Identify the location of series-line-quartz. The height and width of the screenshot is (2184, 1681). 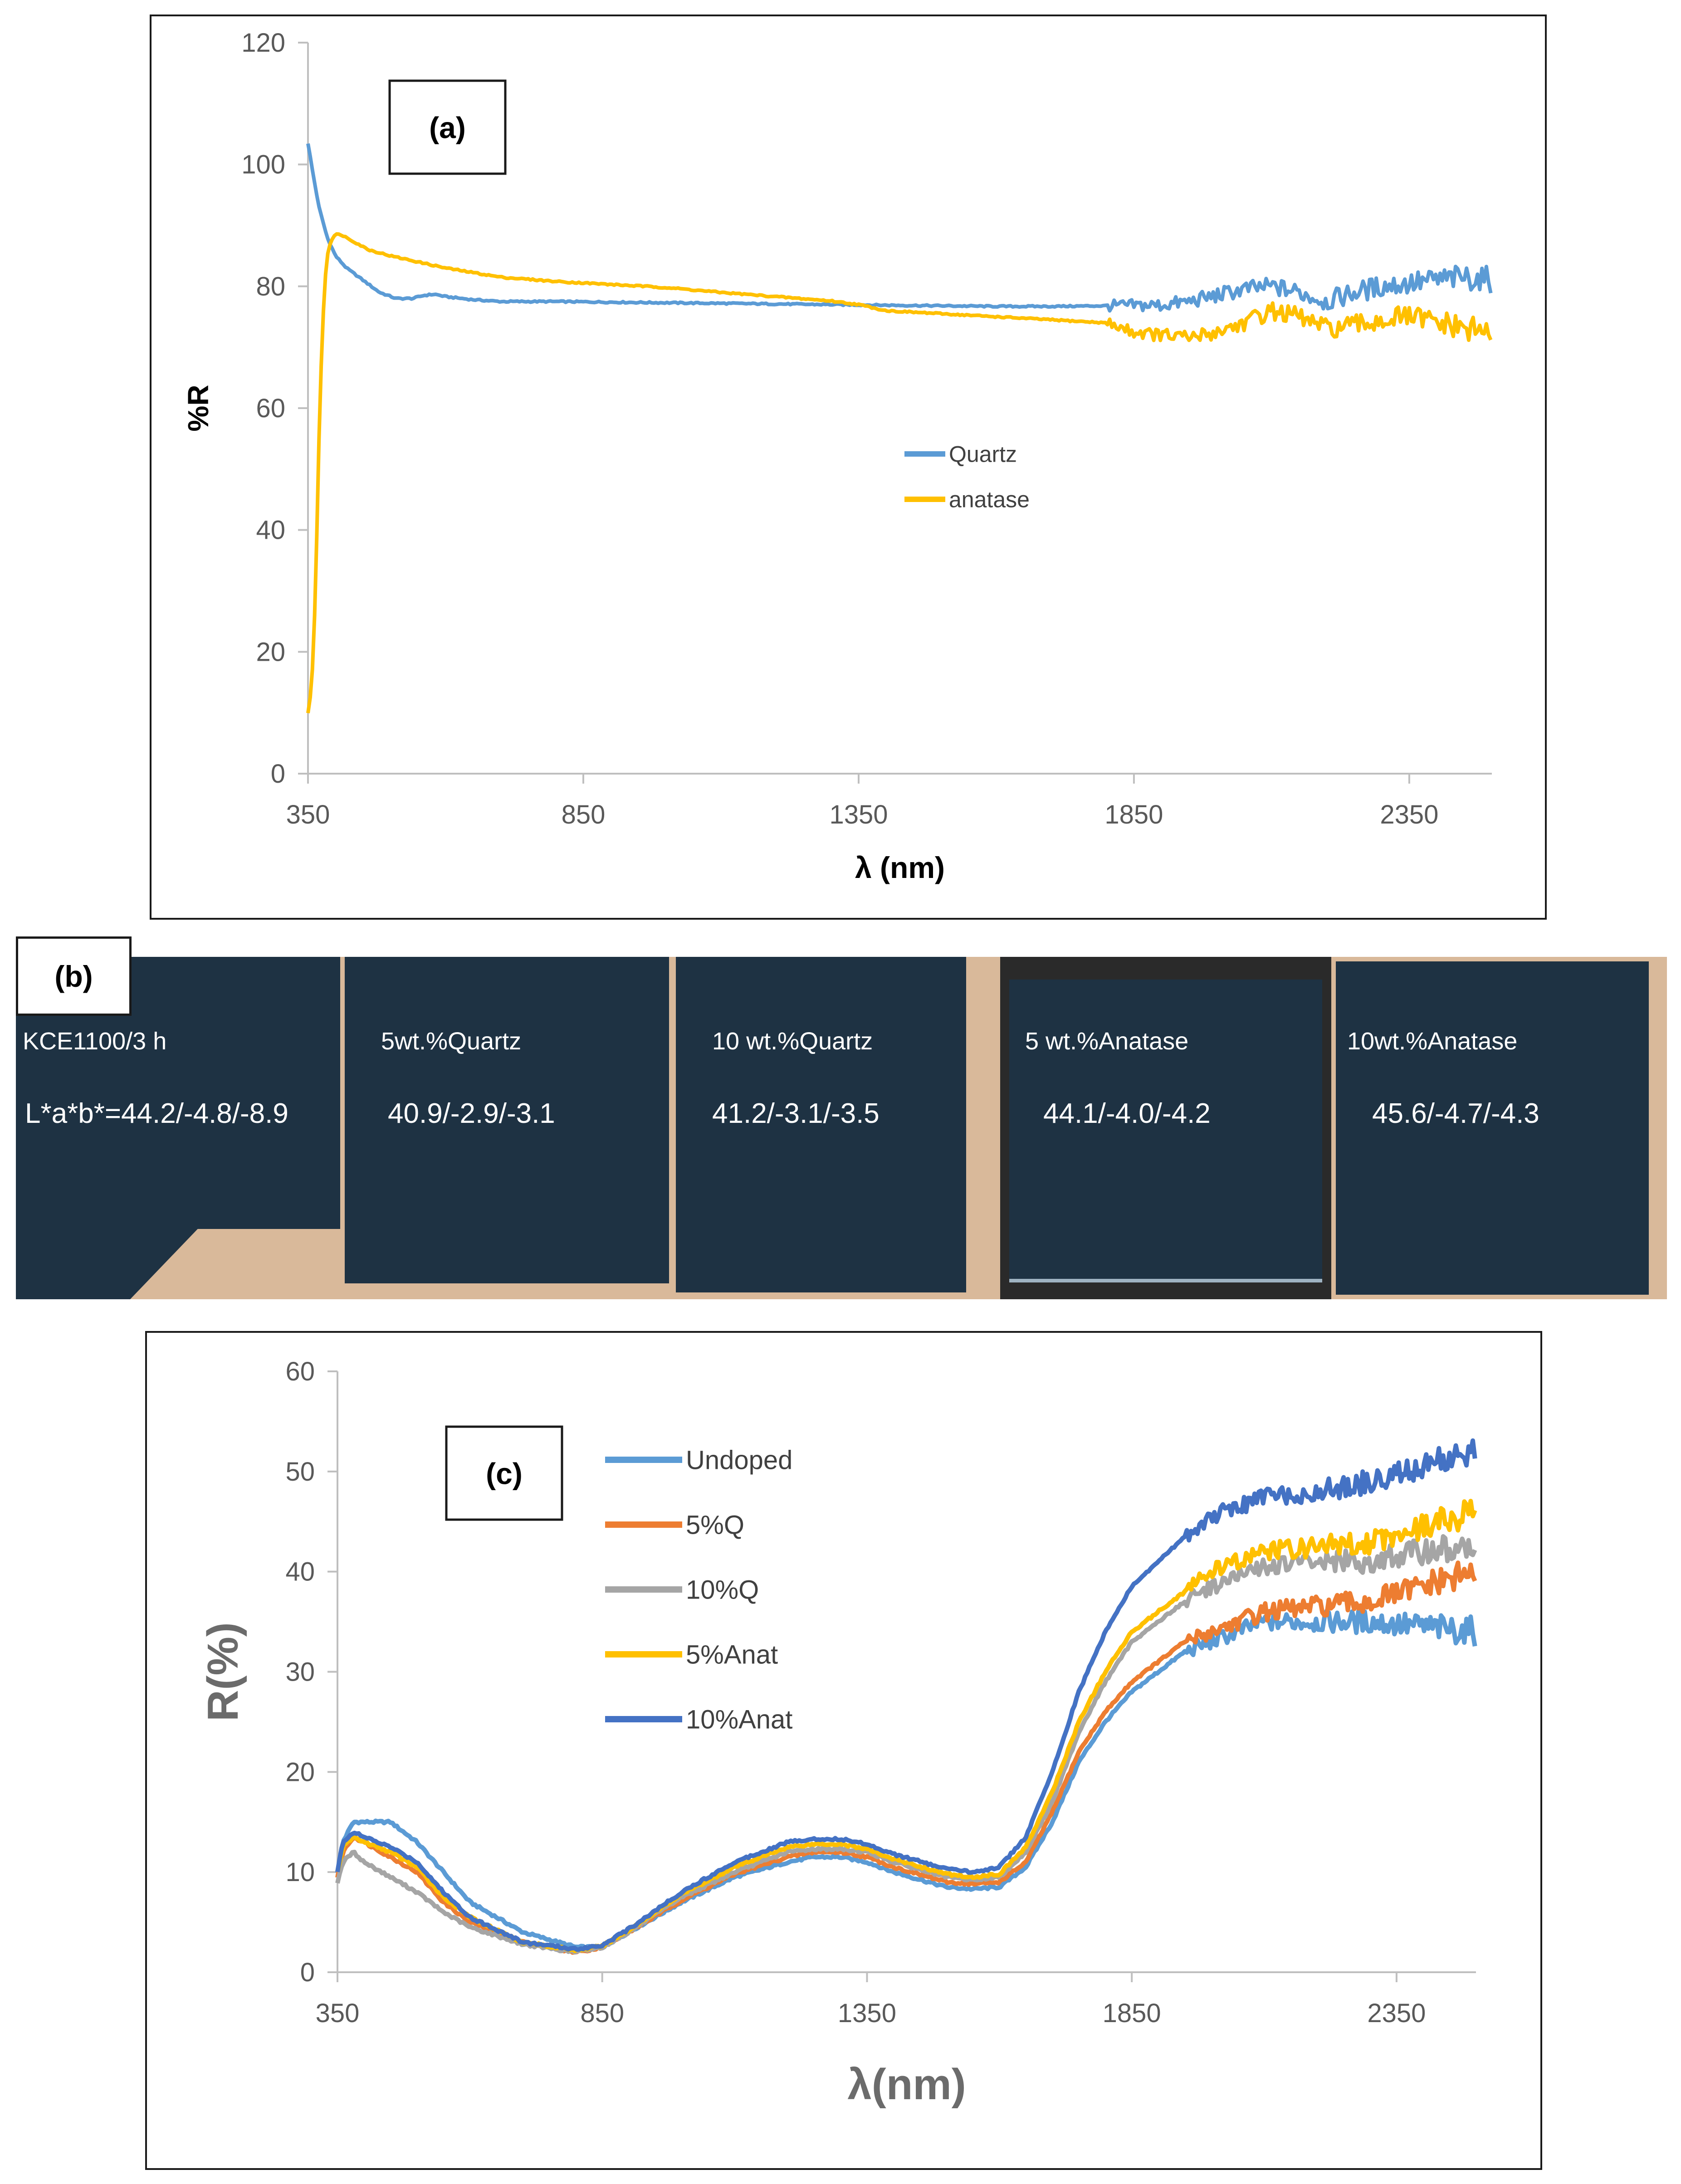
(899, 228).